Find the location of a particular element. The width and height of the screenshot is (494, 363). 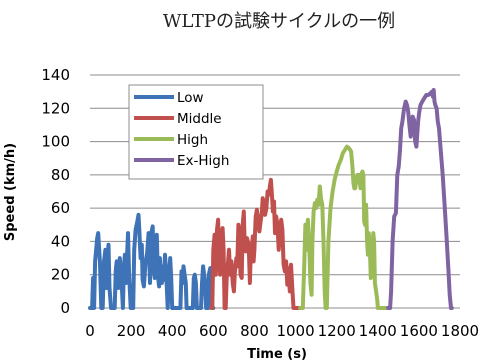

x-tick-label: 1400 is located at coordinates (378, 331).